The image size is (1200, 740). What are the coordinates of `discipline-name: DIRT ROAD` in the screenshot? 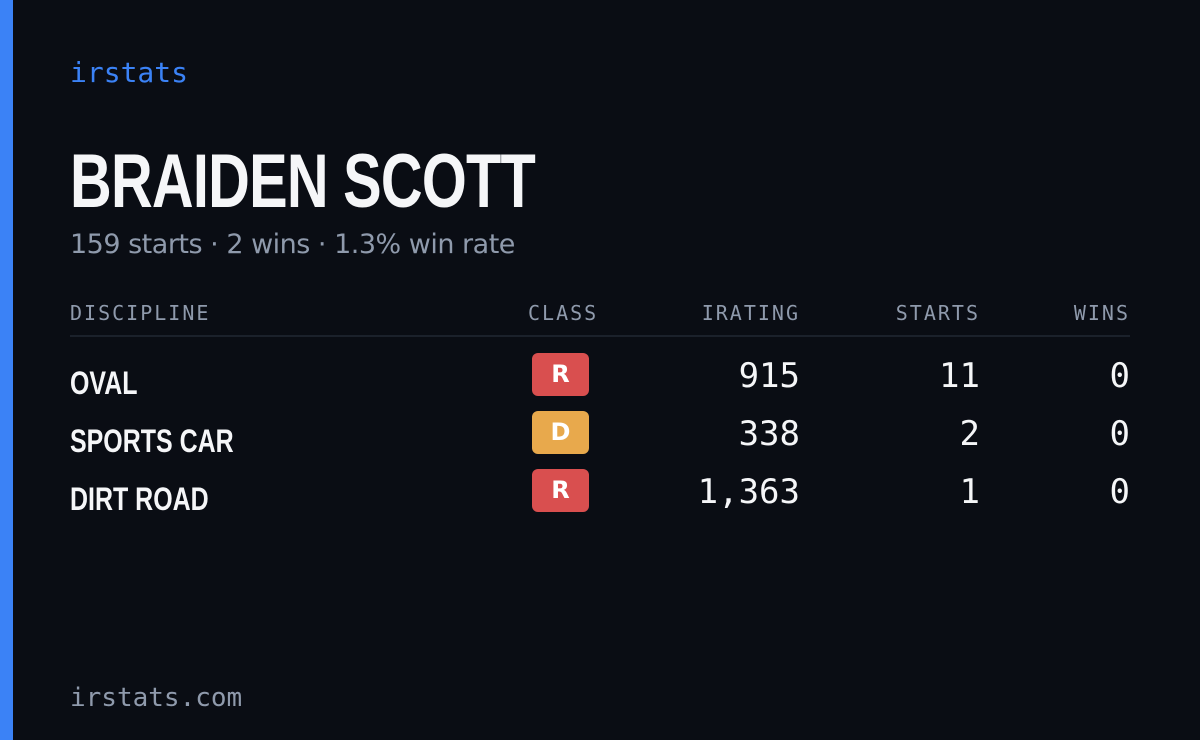 It's located at (139, 499).